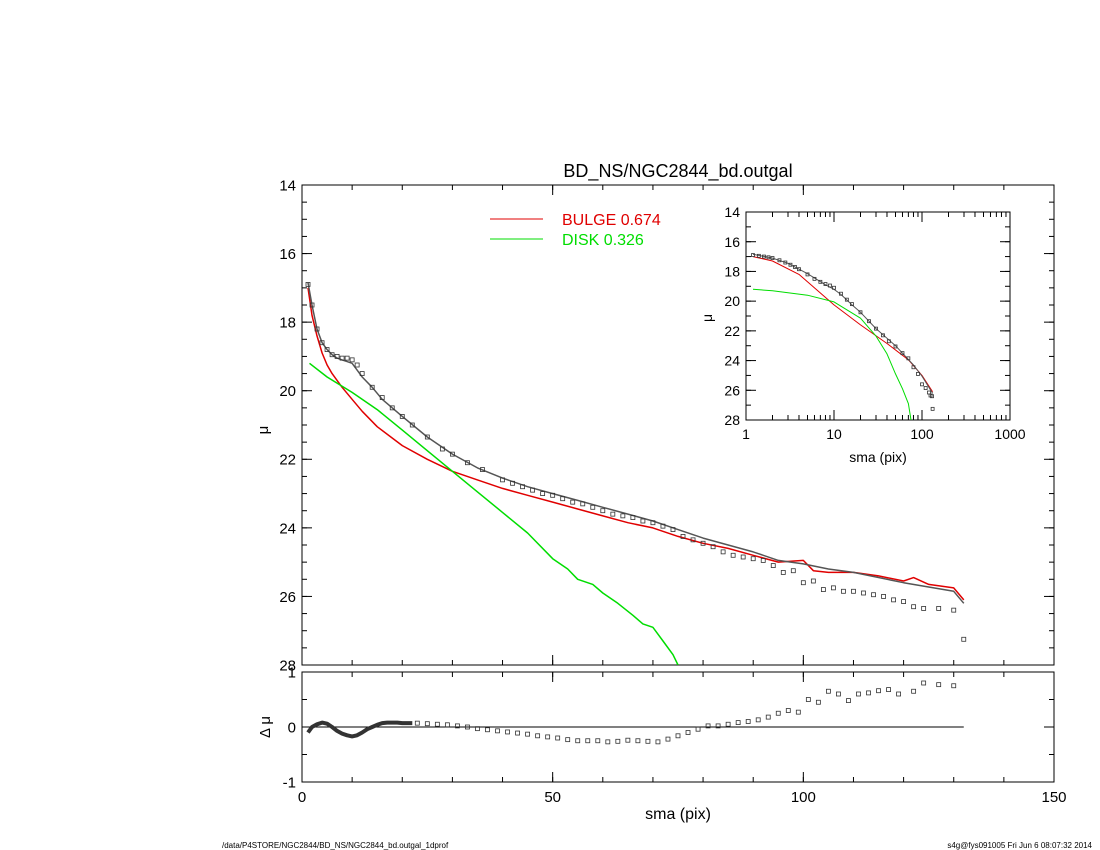 Image resolution: width=1100 pixels, height=850 pixels. What do you see at coordinates (834, 434) in the screenshot?
I see `inset-x-tick-label: 10` at bounding box center [834, 434].